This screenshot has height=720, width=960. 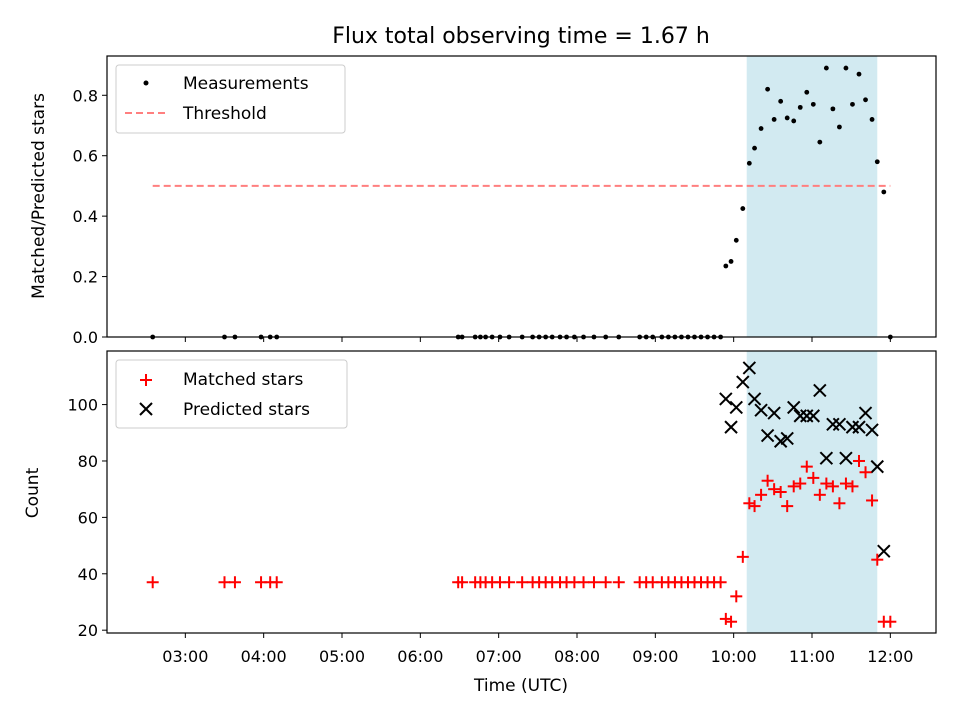 I want to click on x-tick-label: 06:00, so click(x=420, y=656).